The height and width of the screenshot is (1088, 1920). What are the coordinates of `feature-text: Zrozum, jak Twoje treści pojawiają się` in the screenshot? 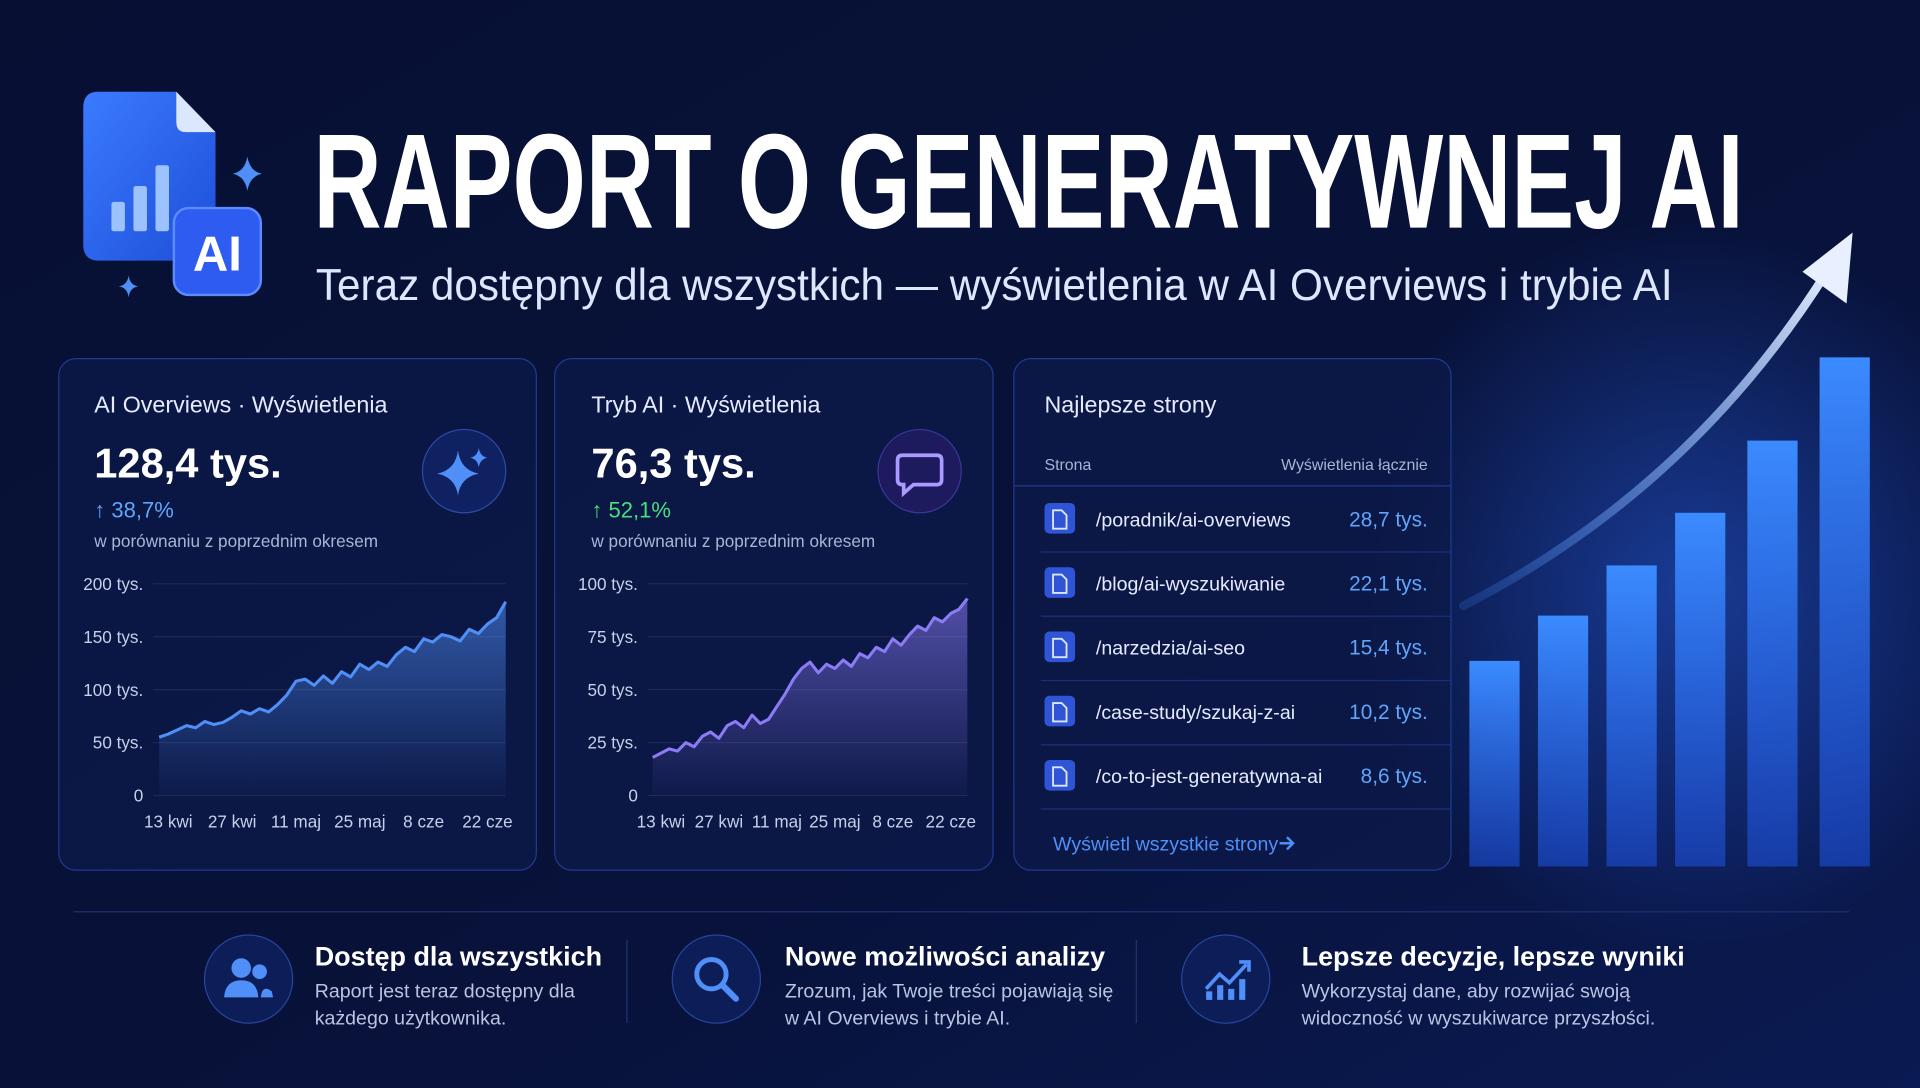 It's located at (949, 991).